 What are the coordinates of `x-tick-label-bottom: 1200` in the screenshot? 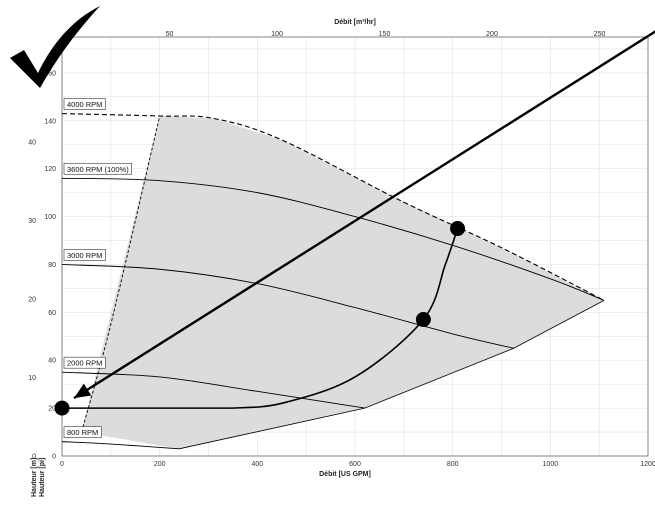 It's located at (647, 464).